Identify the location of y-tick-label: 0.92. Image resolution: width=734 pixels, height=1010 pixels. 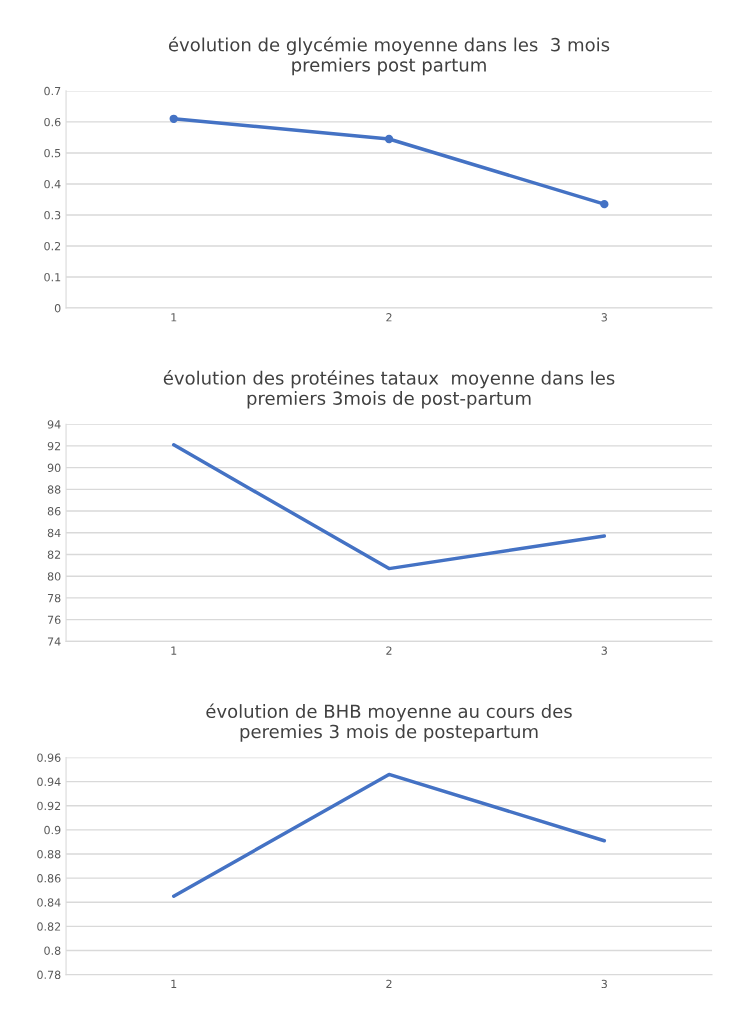
(49, 806).